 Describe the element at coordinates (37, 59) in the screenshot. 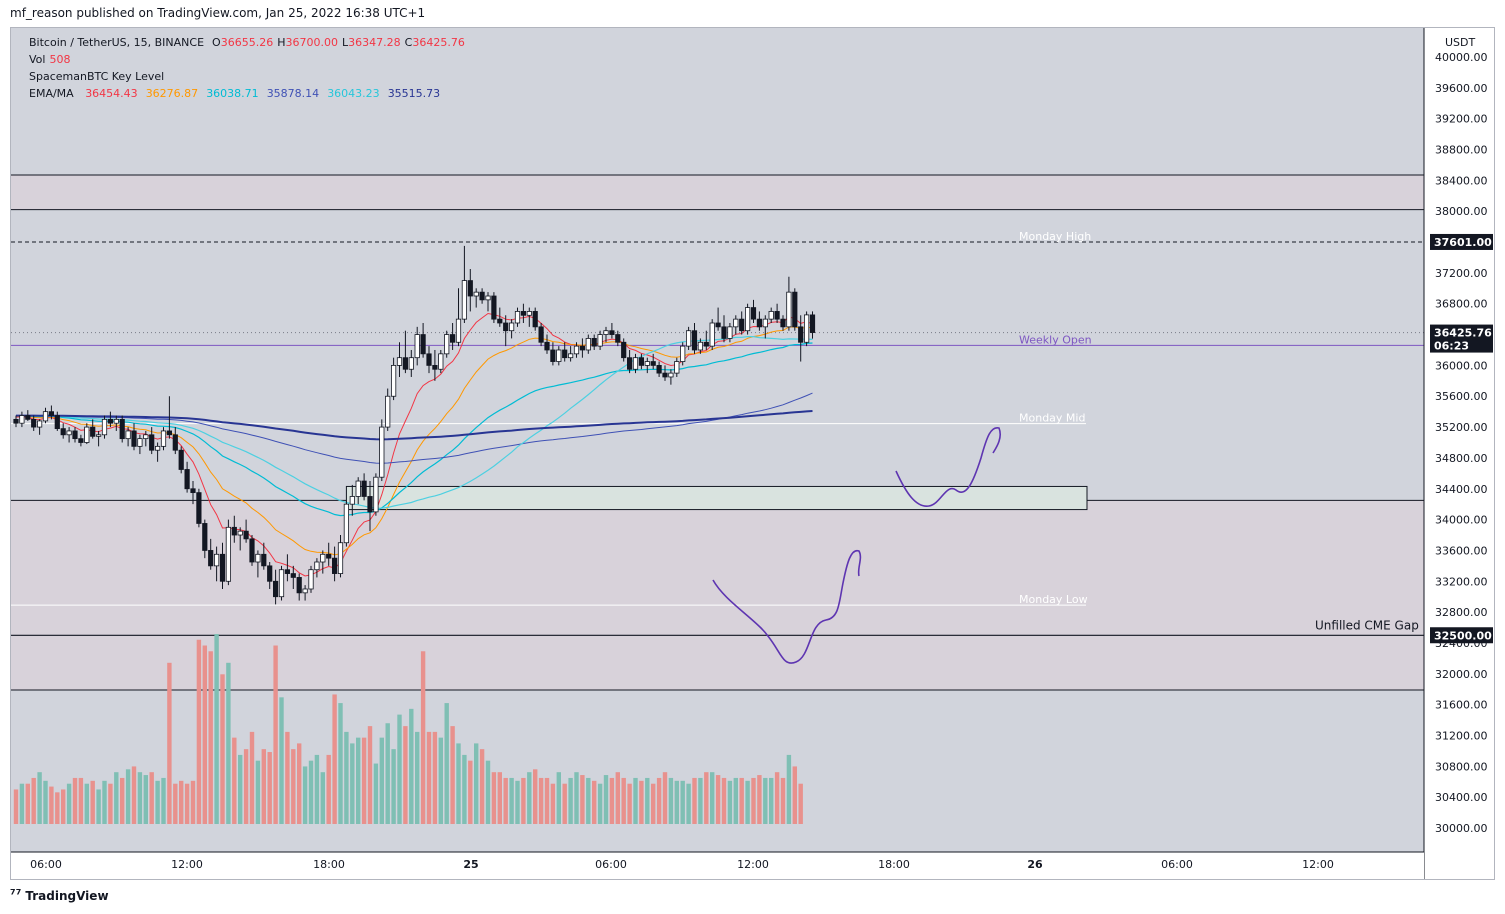

I see `legend-vol-label: Vol` at that location.